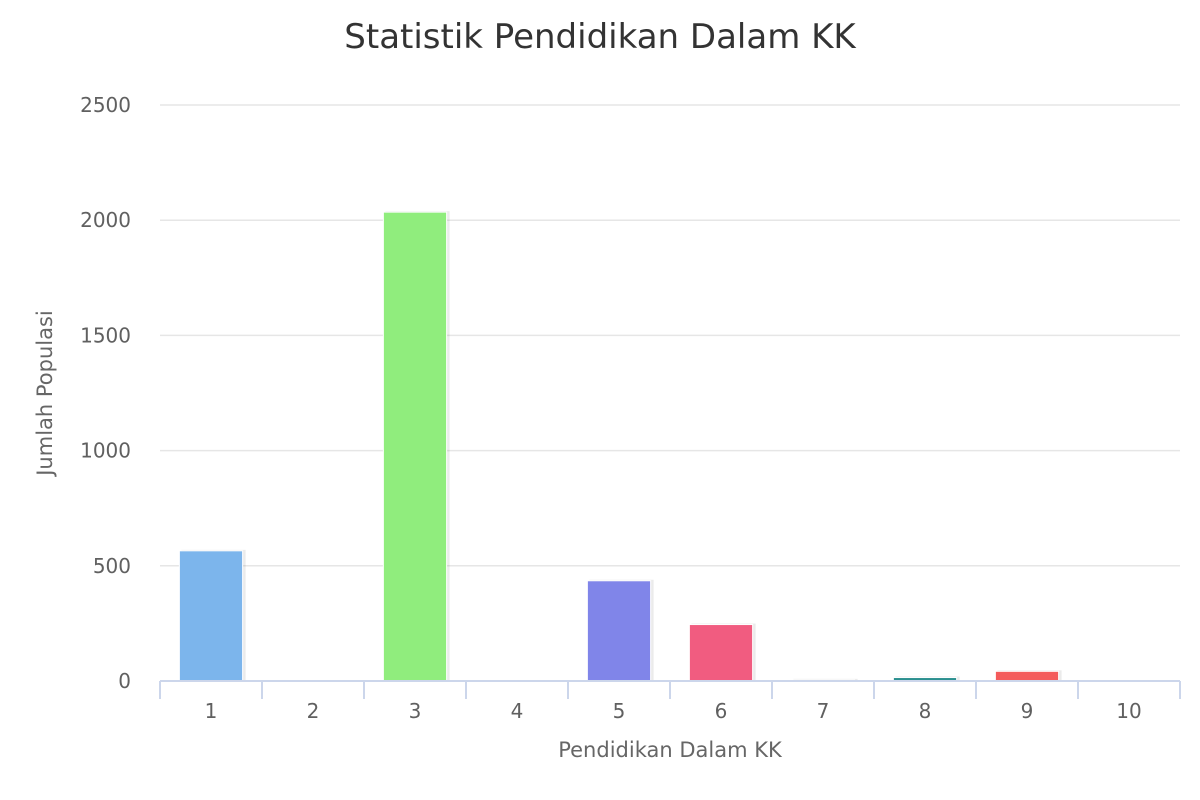  Describe the element at coordinates (670, 701) in the screenshot. I see `x-axis: 1 2 3 4 5 6 7 8 9 10` at that location.